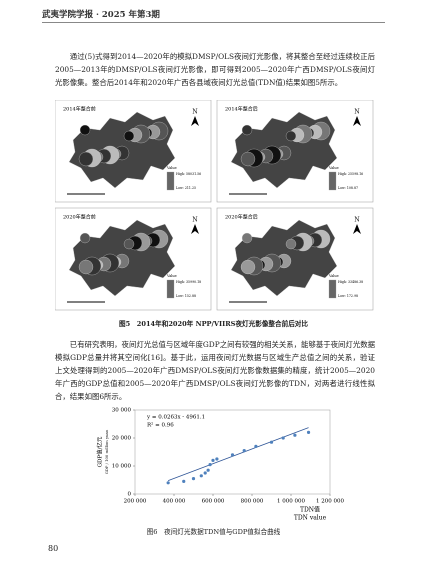 This screenshot has width=427, height=579. I want to click on y-axis-title-en: GDP / 100 million yuan, so click(106, 451).